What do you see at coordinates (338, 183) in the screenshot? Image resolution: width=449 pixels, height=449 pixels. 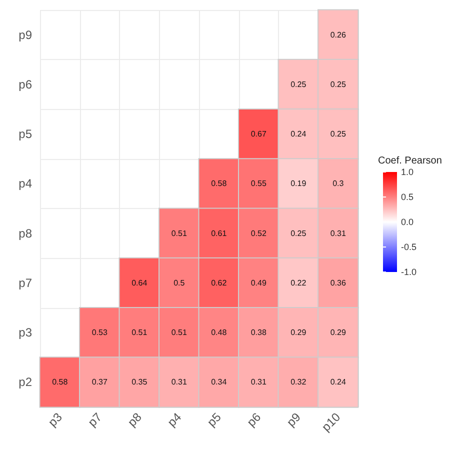 I see `data-label: 0.3` at bounding box center [338, 183].